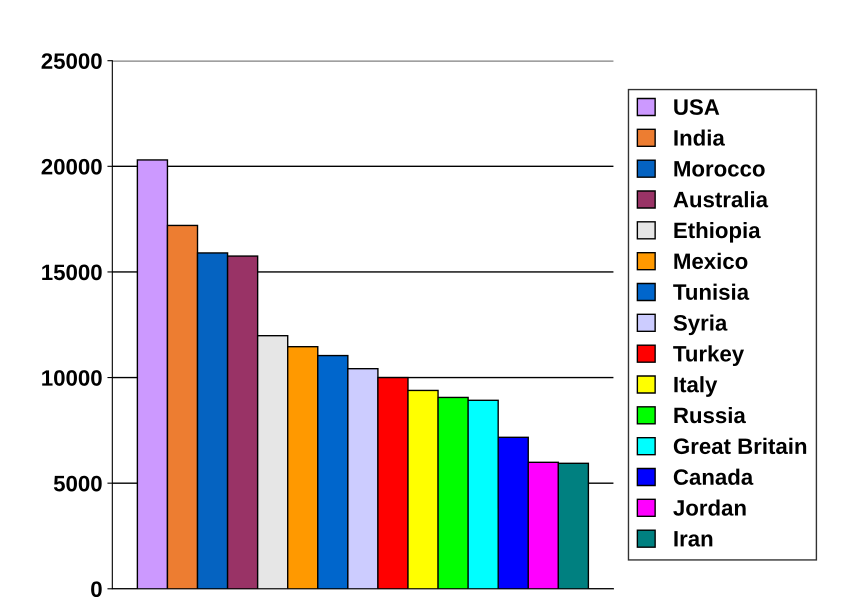 The image size is (864, 607). I want to click on y-tick-label: 10000, so click(72, 378).